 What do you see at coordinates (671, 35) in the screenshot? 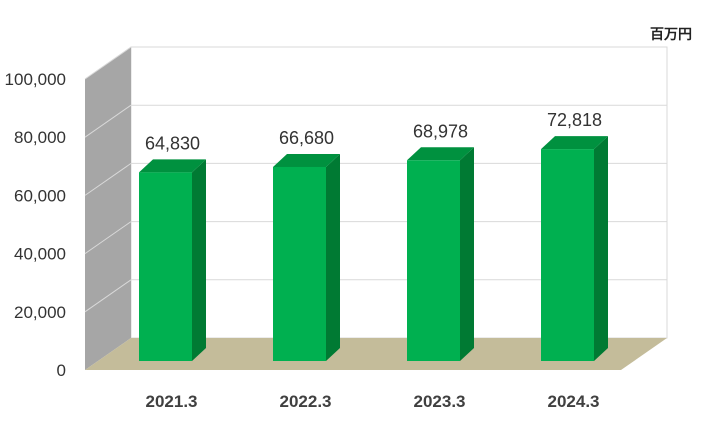
I see `unit-label: 百万円` at bounding box center [671, 35].